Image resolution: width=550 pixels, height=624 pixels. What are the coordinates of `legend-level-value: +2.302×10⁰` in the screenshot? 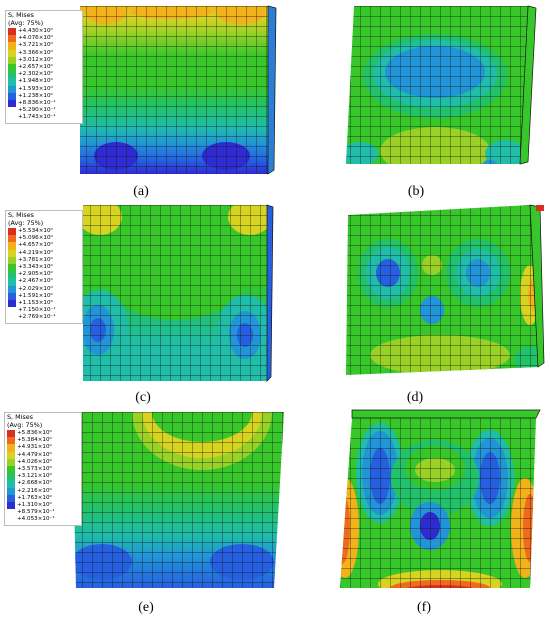 It's located at (35, 74).